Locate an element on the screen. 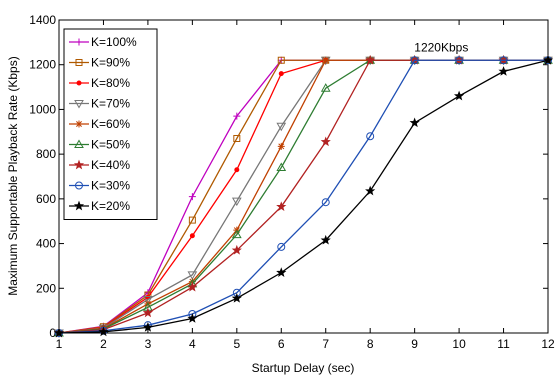 This screenshot has width=557, height=378. x-tick-label: 5 is located at coordinates (236, 344).